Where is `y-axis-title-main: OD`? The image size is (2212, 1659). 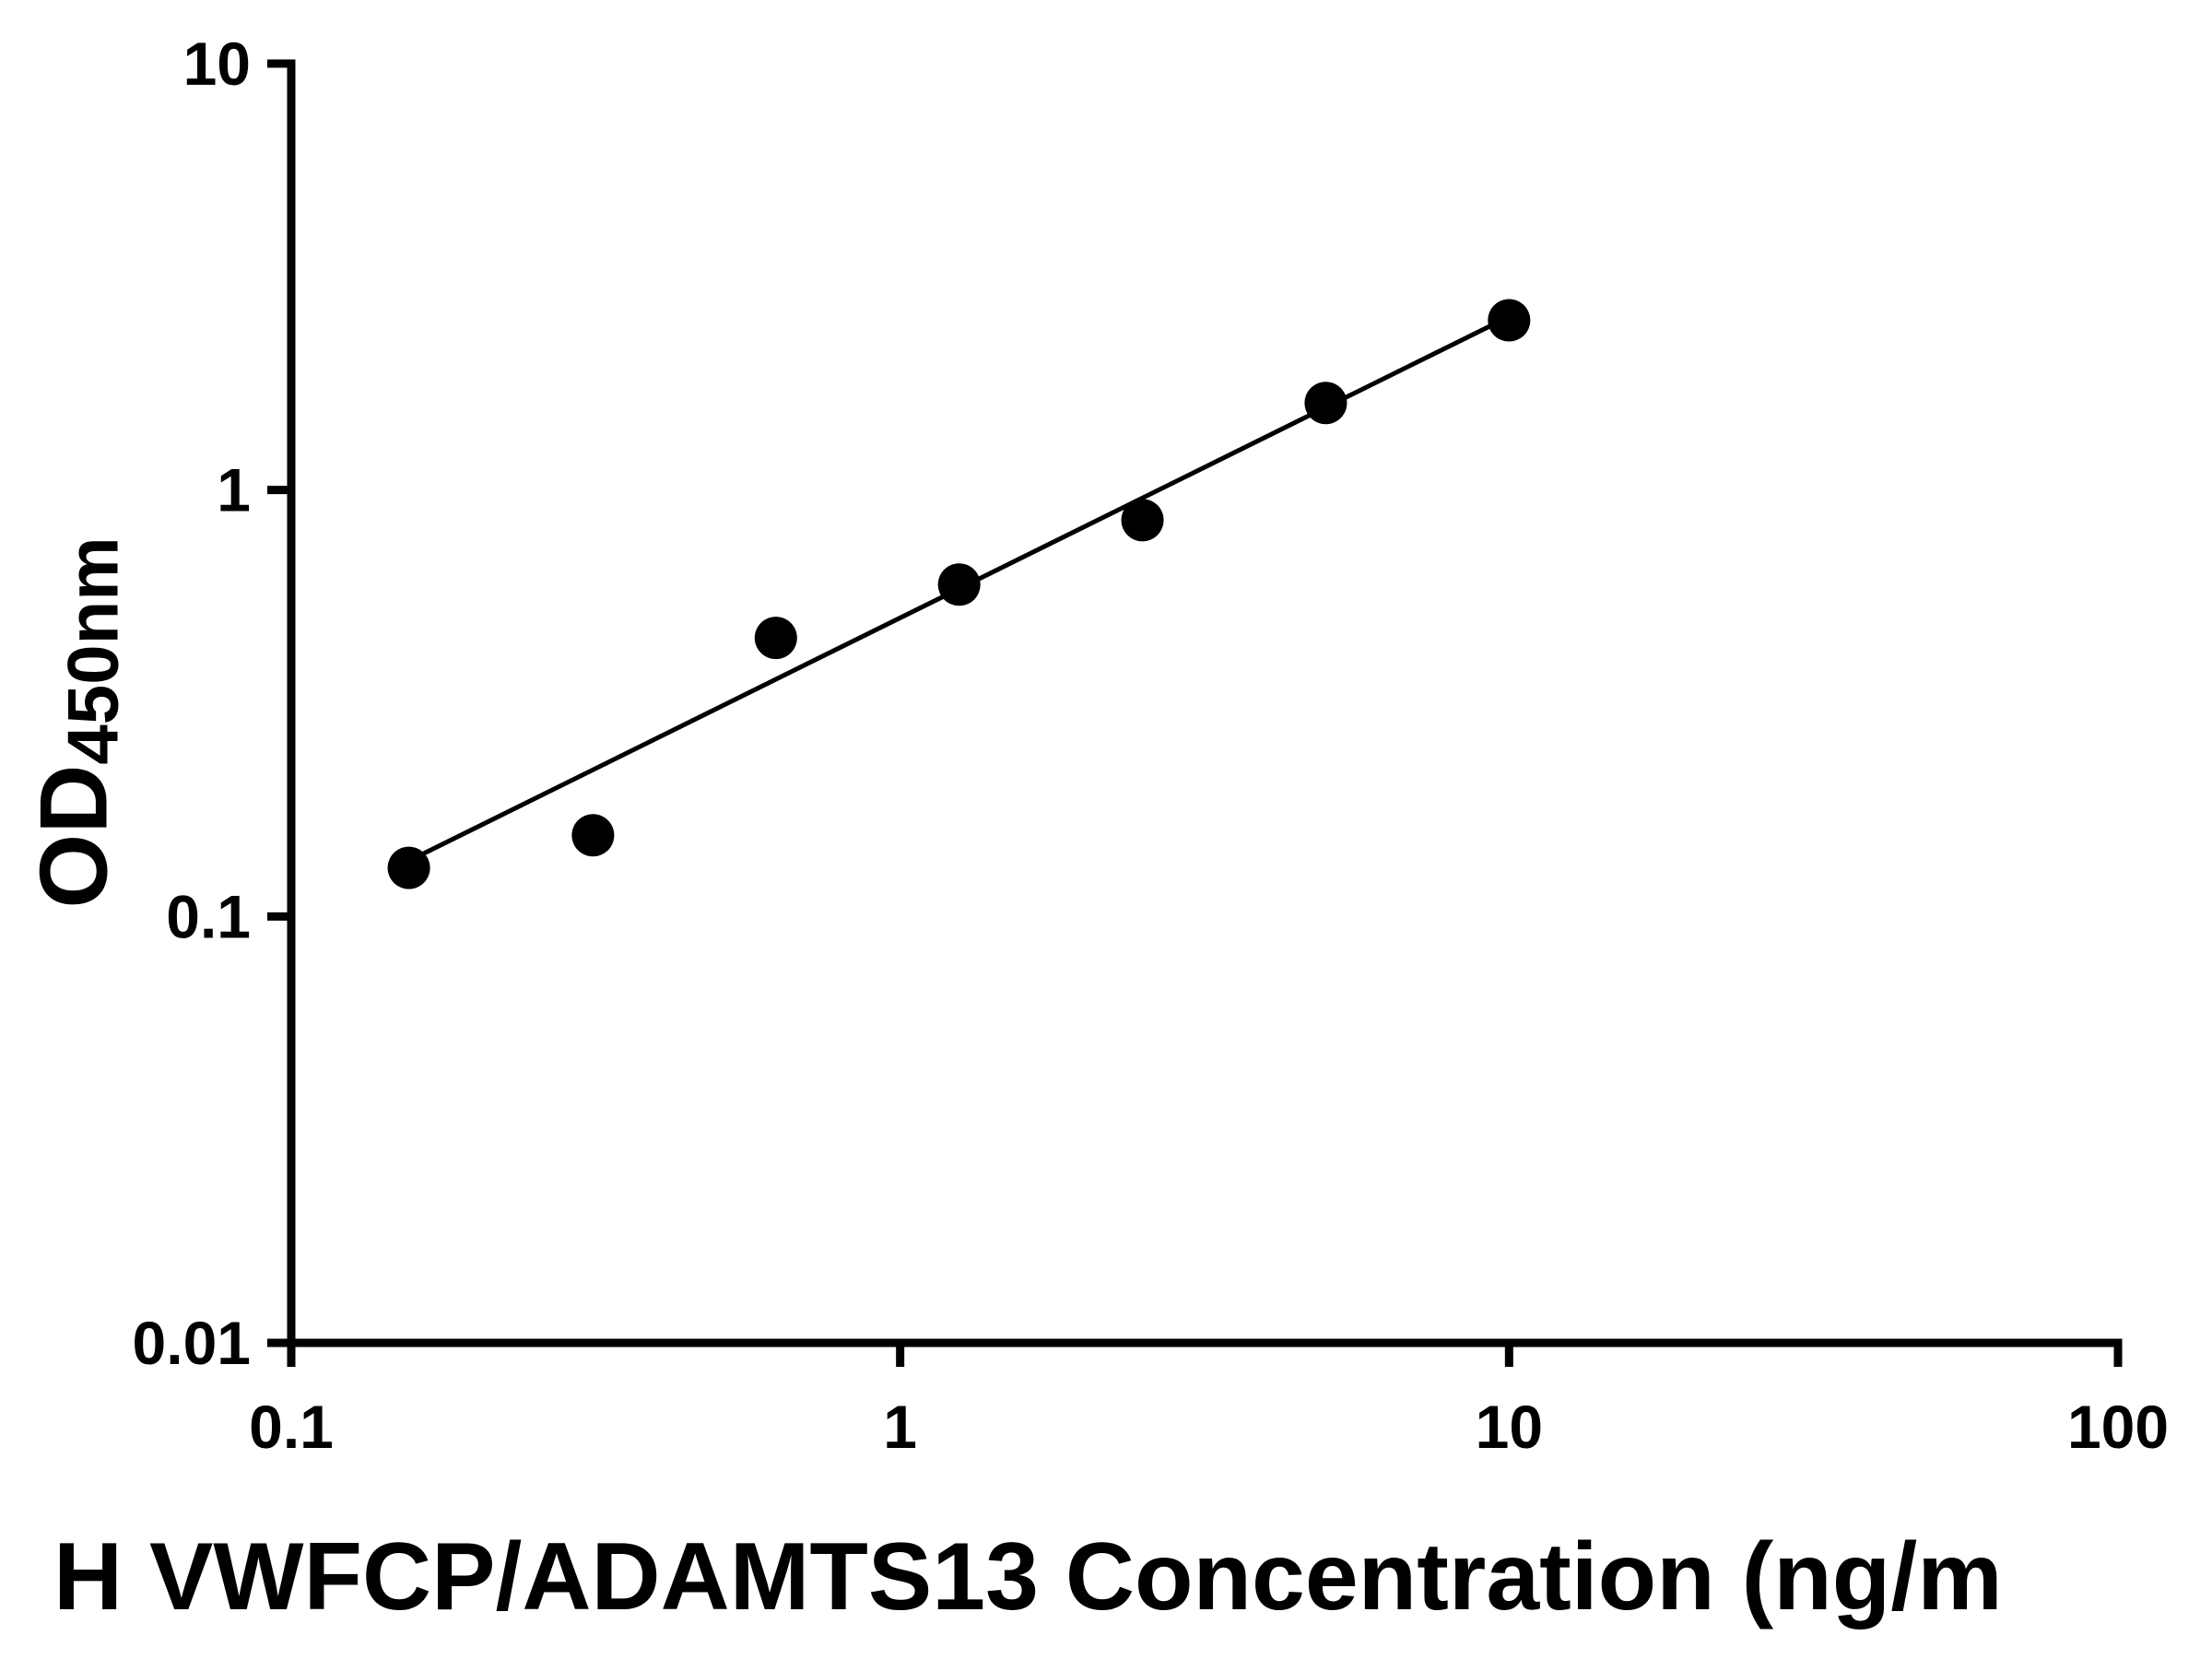
y-axis-title-main: OD is located at coordinates (74, 836).